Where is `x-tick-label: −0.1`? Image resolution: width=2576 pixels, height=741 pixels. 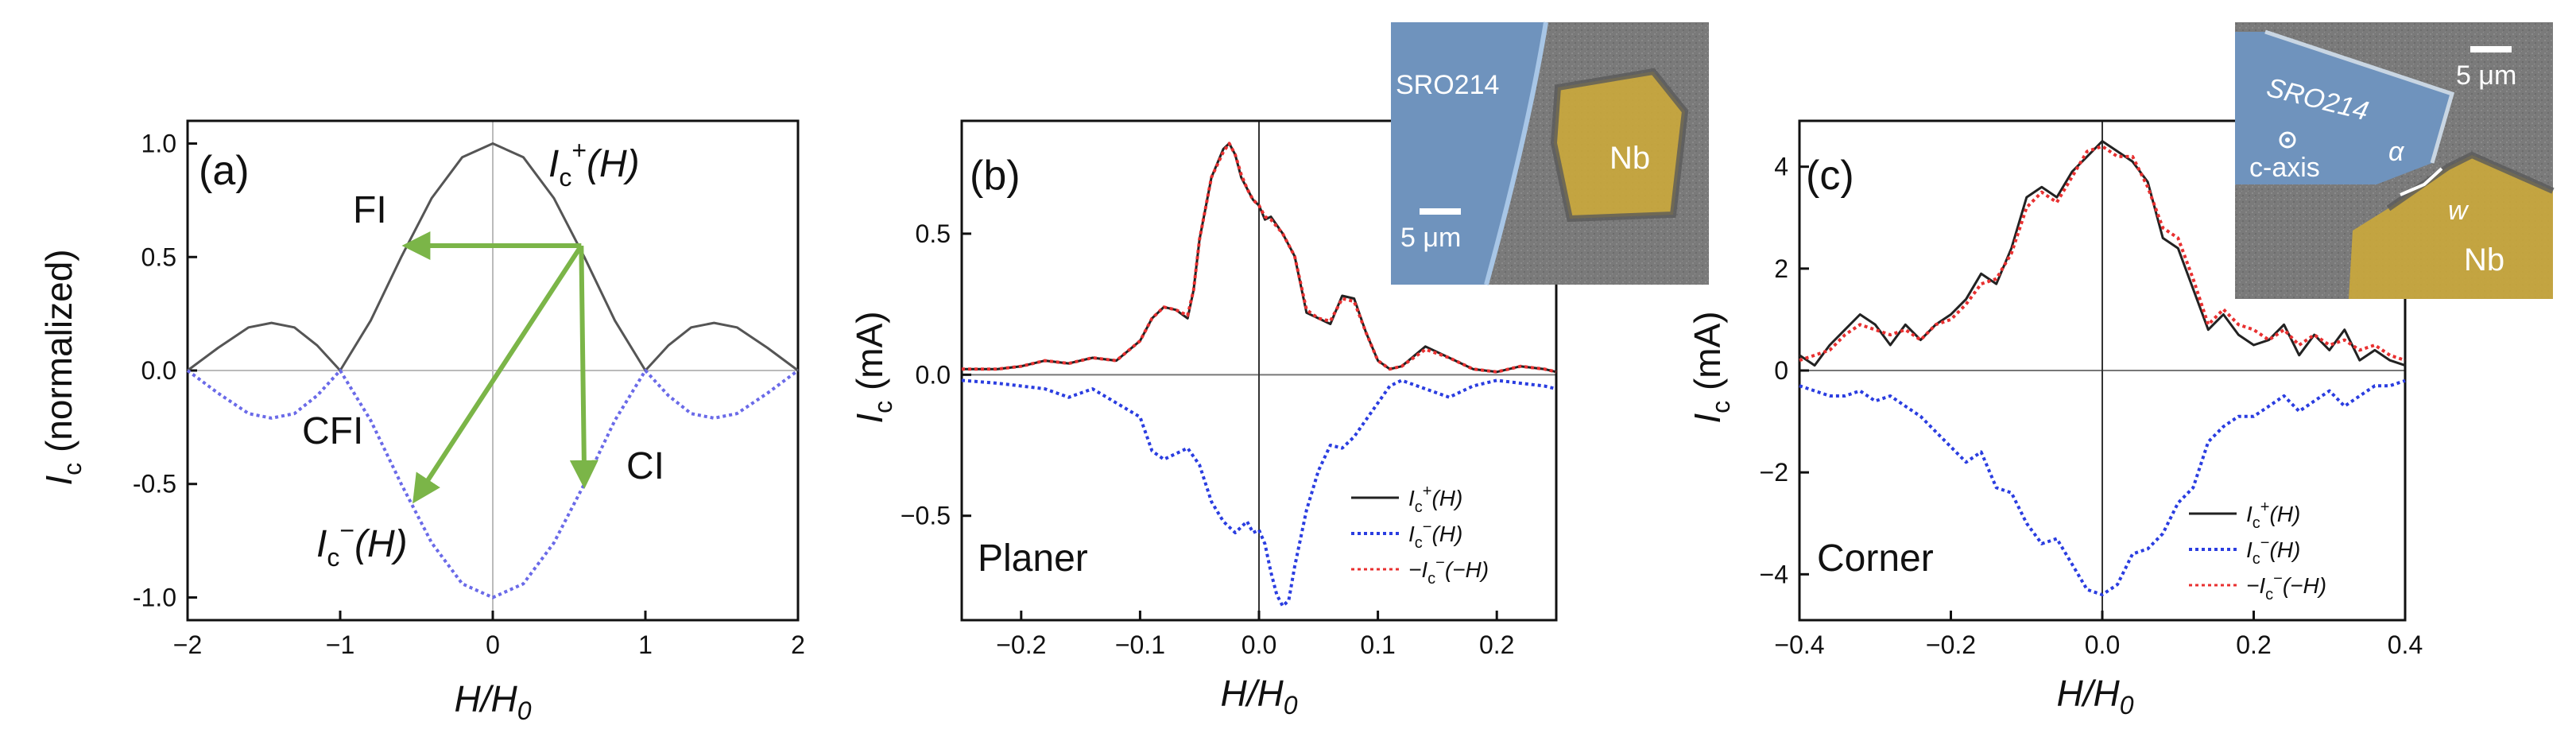
x-tick-label: −0.1 is located at coordinates (1140, 645).